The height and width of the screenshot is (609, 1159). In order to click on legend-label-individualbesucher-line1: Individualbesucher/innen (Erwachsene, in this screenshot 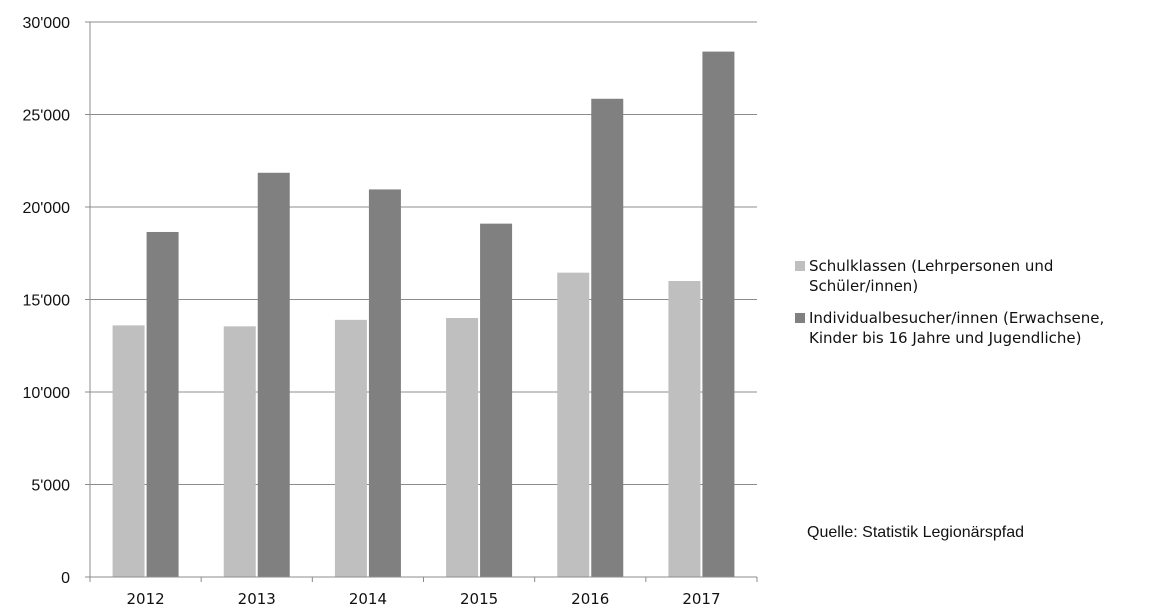, I will do `click(957, 318)`.